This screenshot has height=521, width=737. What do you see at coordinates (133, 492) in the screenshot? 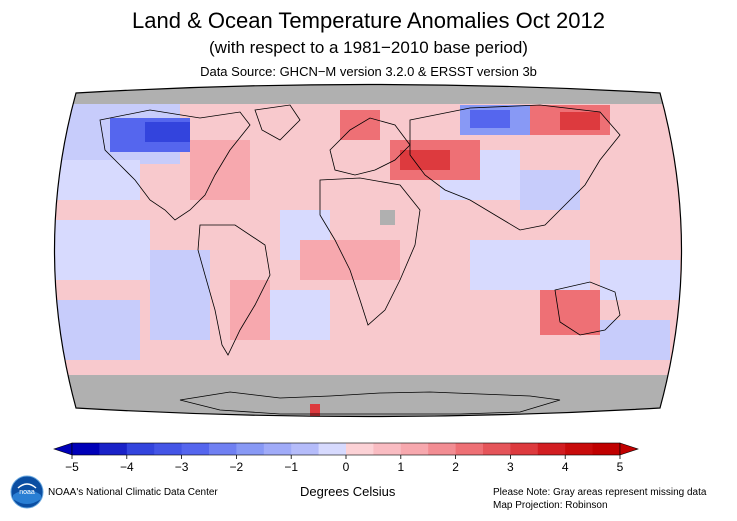
I see `organization-label: NOAA's National Climatic Data Center` at bounding box center [133, 492].